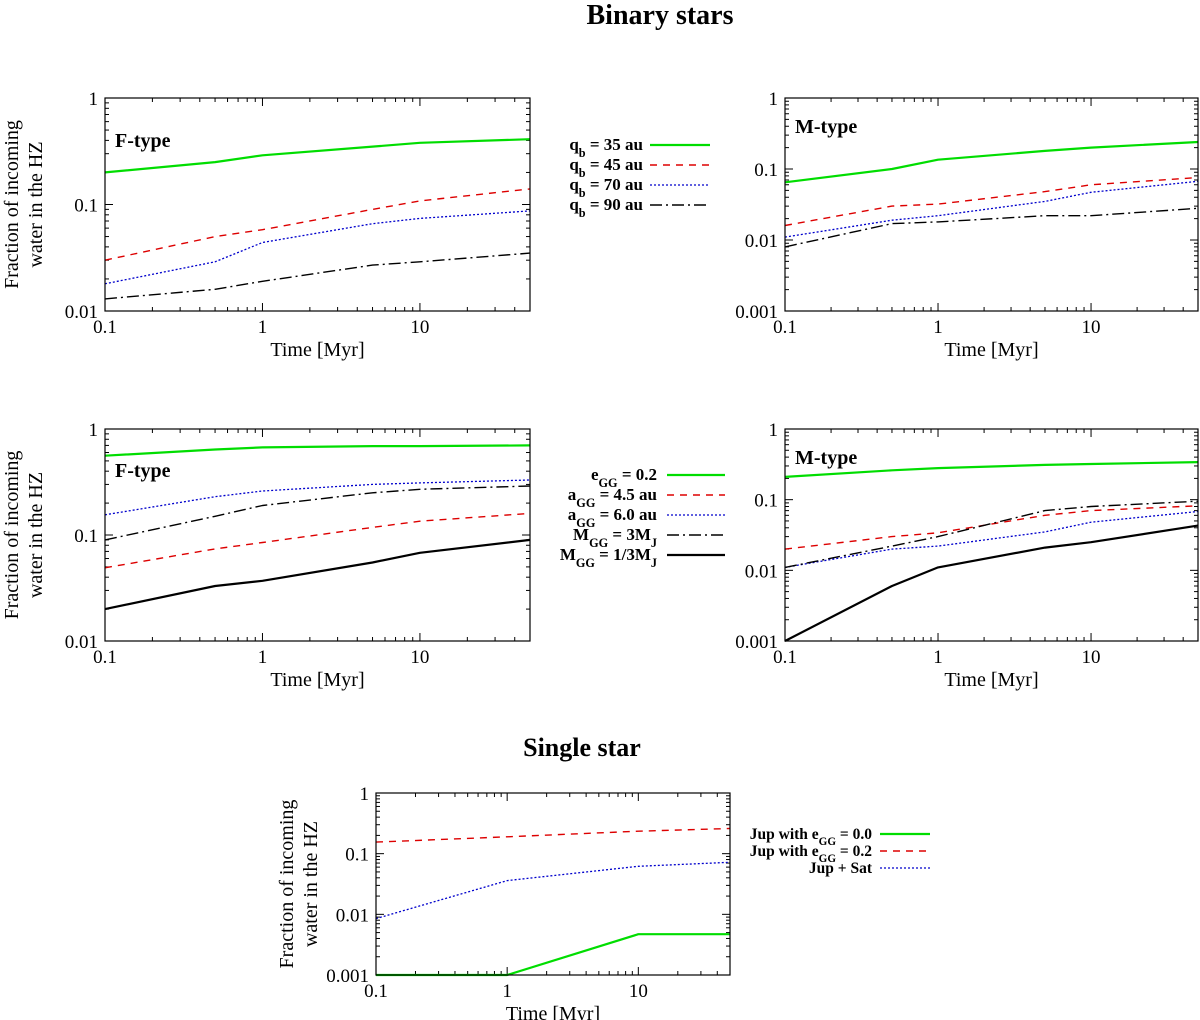 This screenshot has height=1020, width=1200. What do you see at coordinates (582, 747) in the screenshot?
I see `figure-title-single: Single star` at bounding box center [582, 747].